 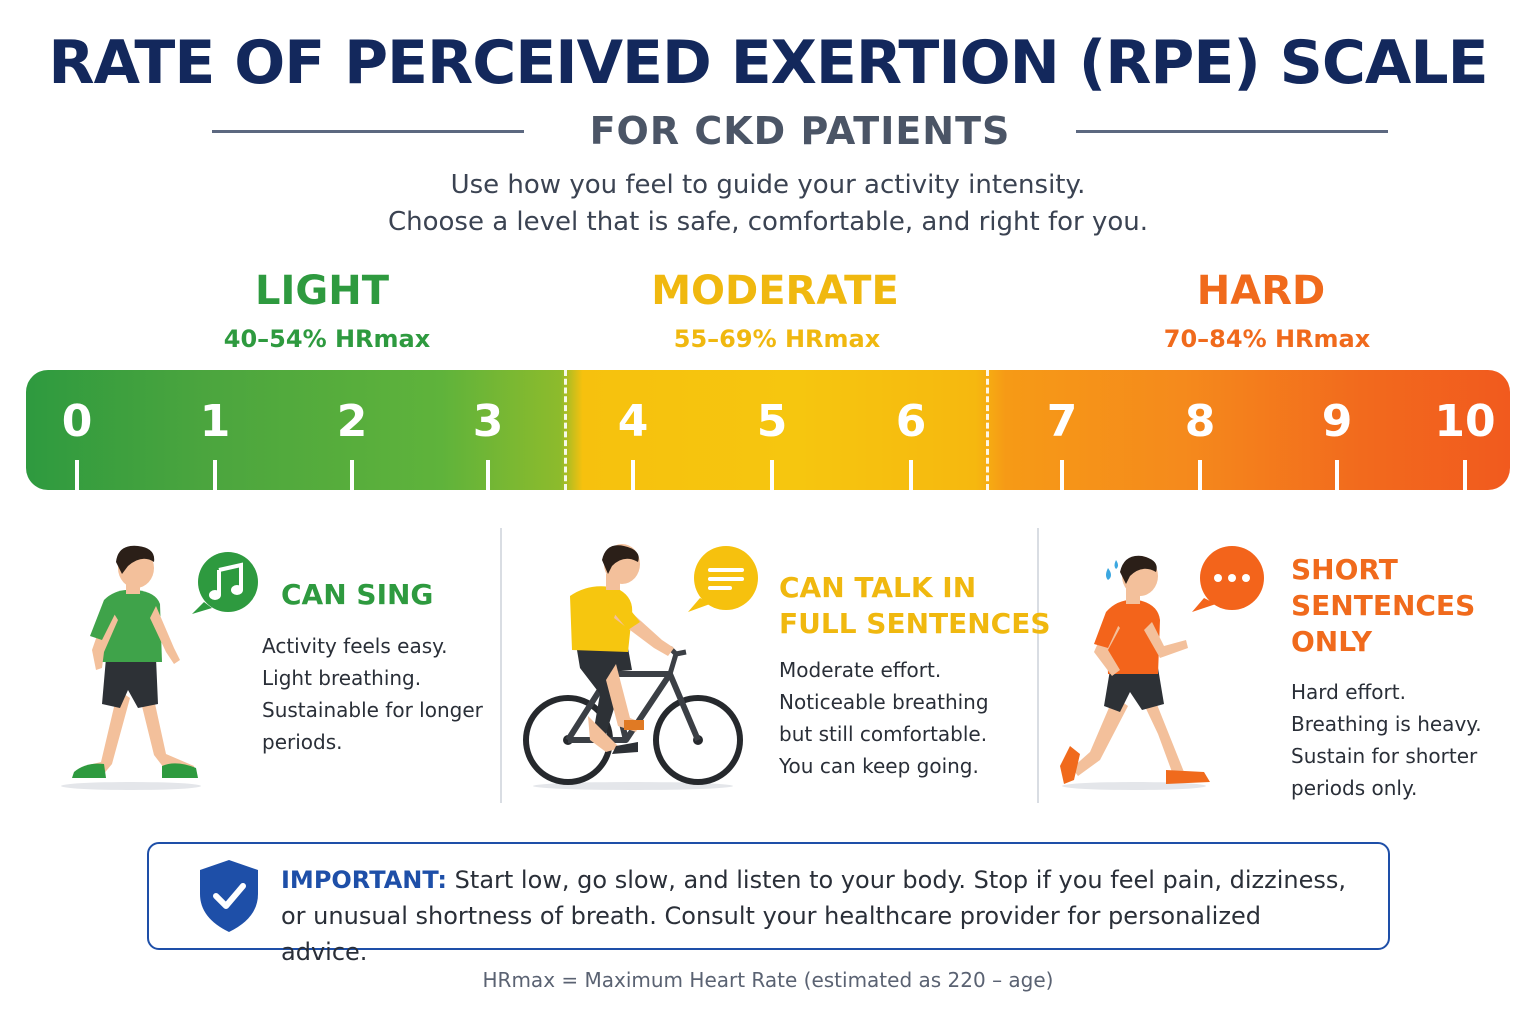 I want to click on zone-moderate-hr: 55–69% HRmax, so click(x=777, y=339).